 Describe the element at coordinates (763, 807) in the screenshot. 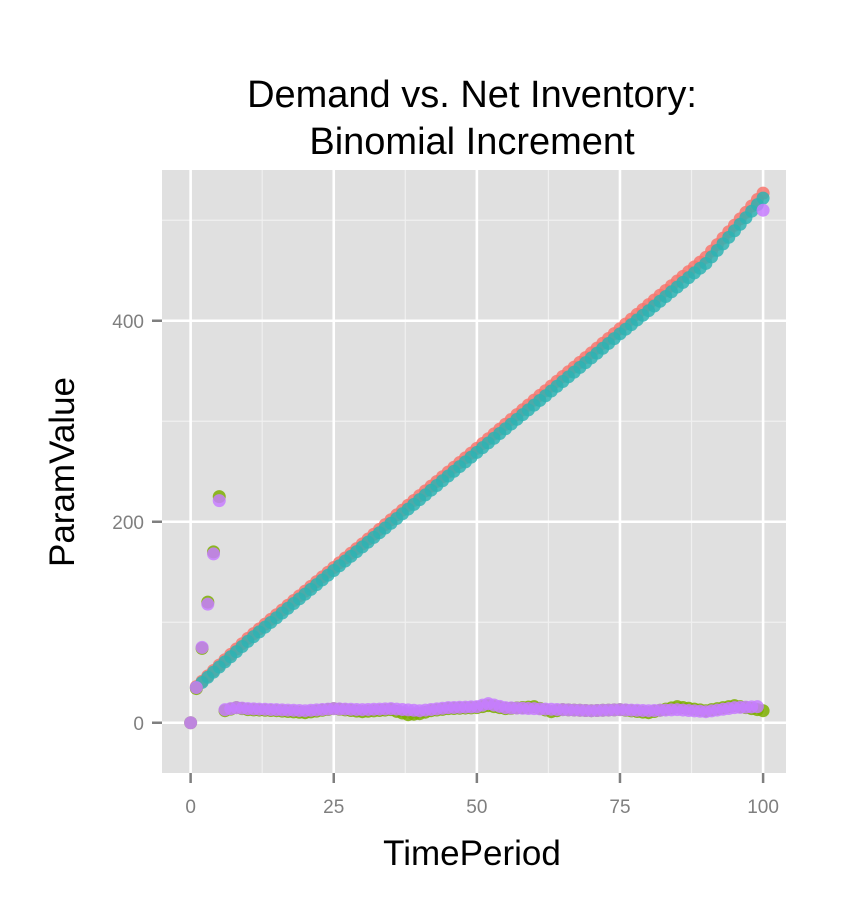

I see `x-tick-label: 100` at that location.